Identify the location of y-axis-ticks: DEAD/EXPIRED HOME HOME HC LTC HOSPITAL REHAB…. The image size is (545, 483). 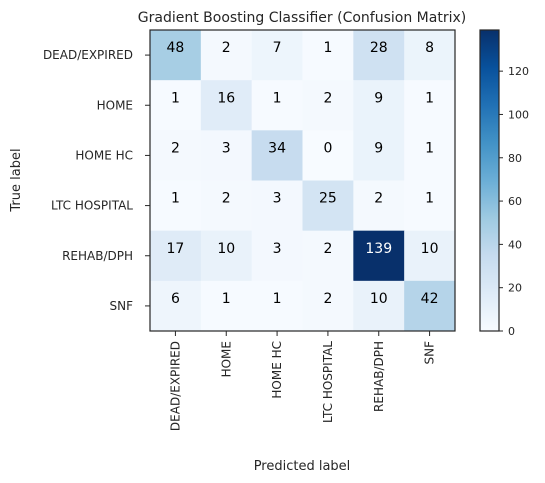
(96, 180).